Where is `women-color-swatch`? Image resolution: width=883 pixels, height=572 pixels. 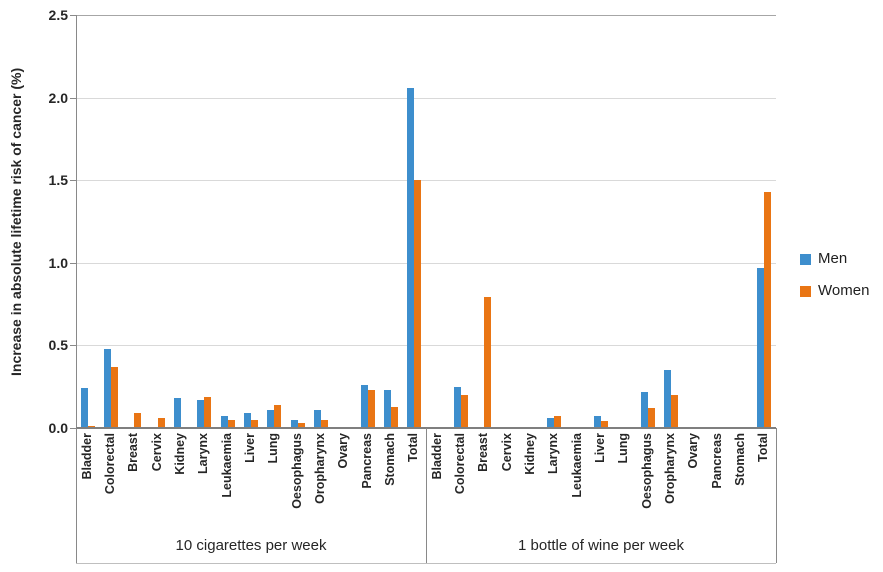 women-color-swatch is located at coordinates (805, 291).